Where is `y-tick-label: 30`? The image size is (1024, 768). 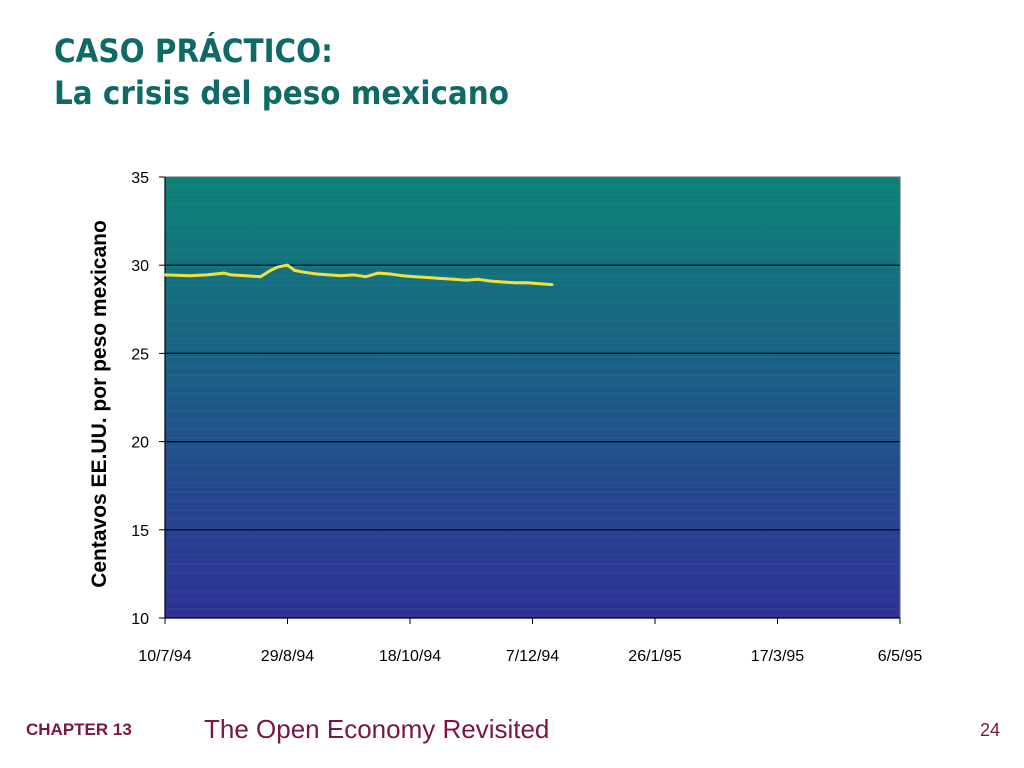 y-tick-label: 30 is located at coordinates (140, 266).